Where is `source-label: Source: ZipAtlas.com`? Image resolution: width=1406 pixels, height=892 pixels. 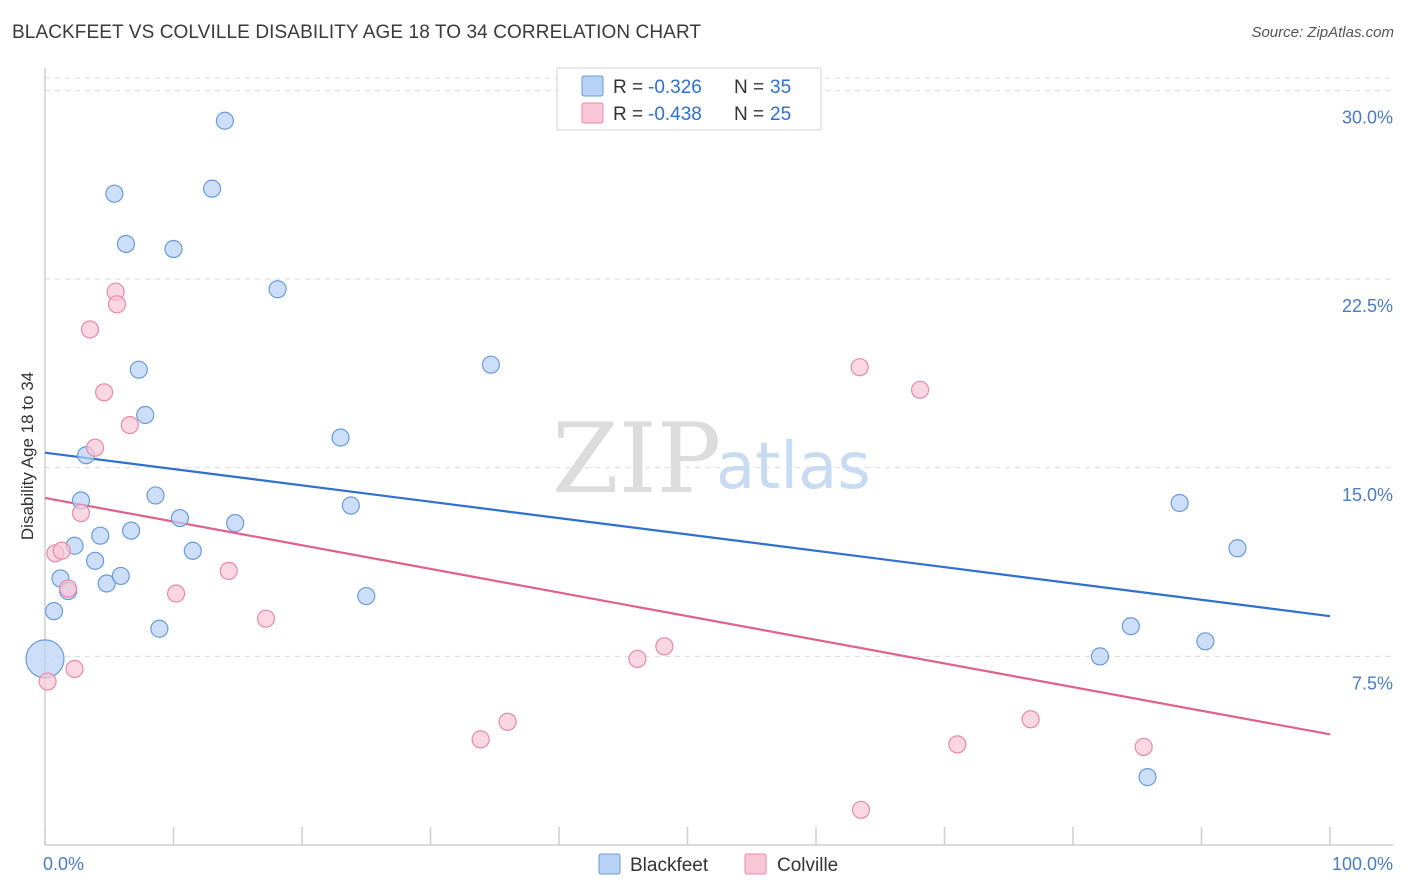 source-label: Source: ZipAtlas.com is located at coordinates (1322, 32).